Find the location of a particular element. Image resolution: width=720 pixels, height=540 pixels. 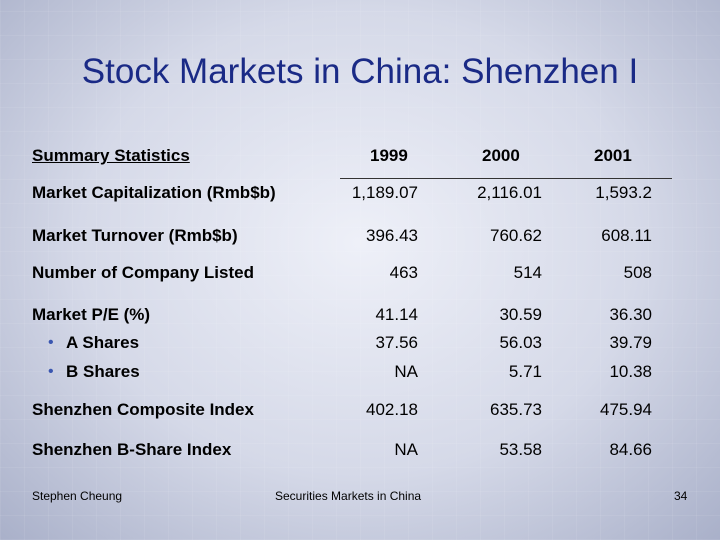

cell-value: 463 is located at coordinates (403, 272).